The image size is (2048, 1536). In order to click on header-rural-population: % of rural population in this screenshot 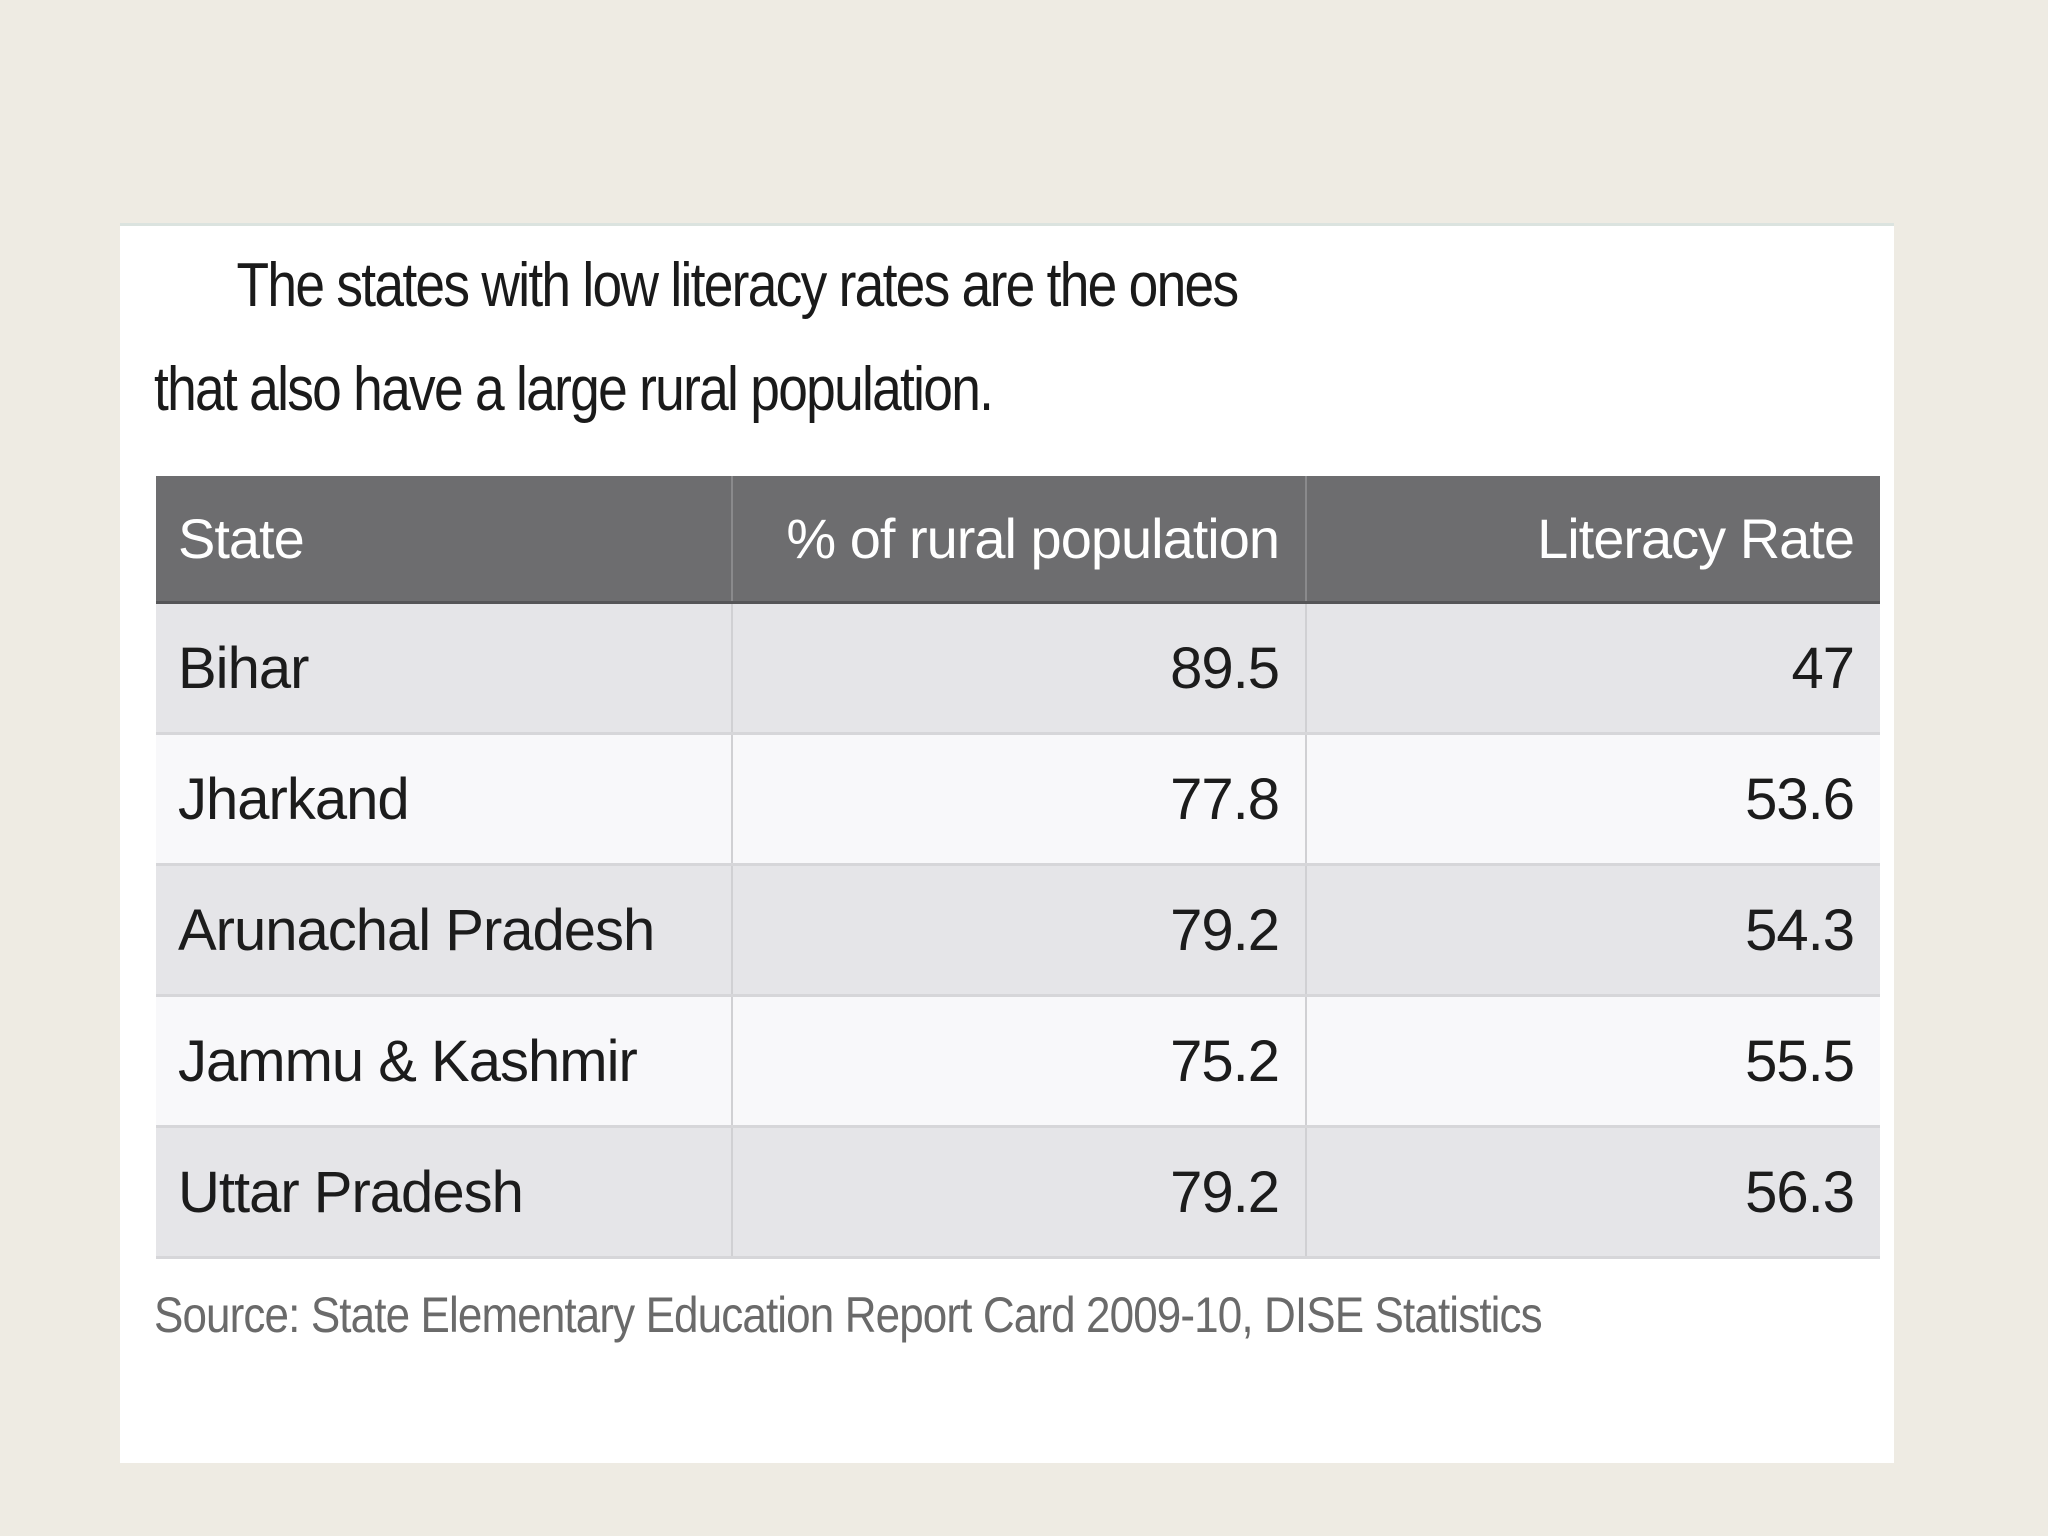, I will do `click(1018, 540)`.